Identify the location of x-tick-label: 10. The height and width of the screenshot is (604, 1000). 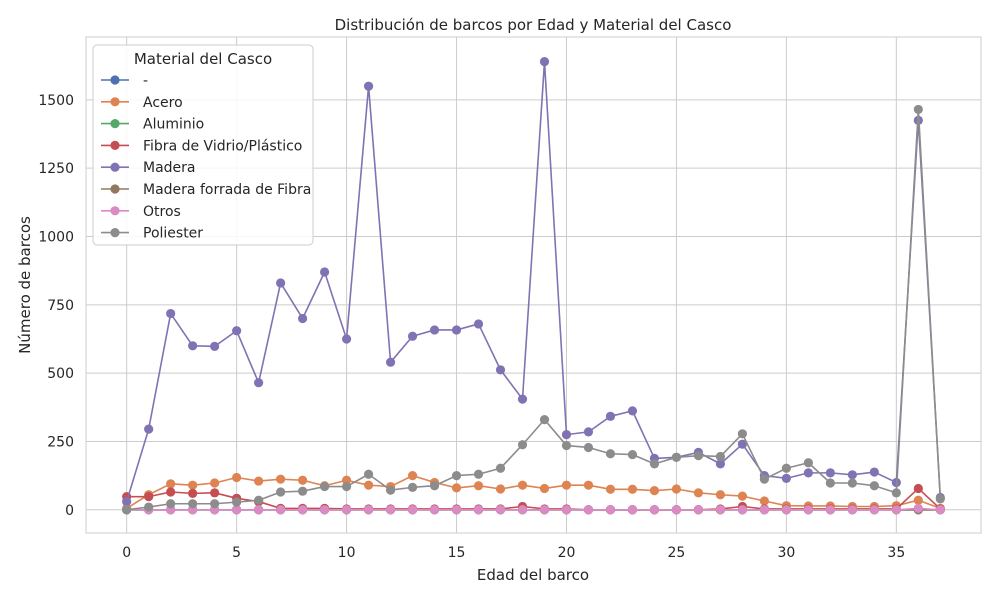
(347, 553).